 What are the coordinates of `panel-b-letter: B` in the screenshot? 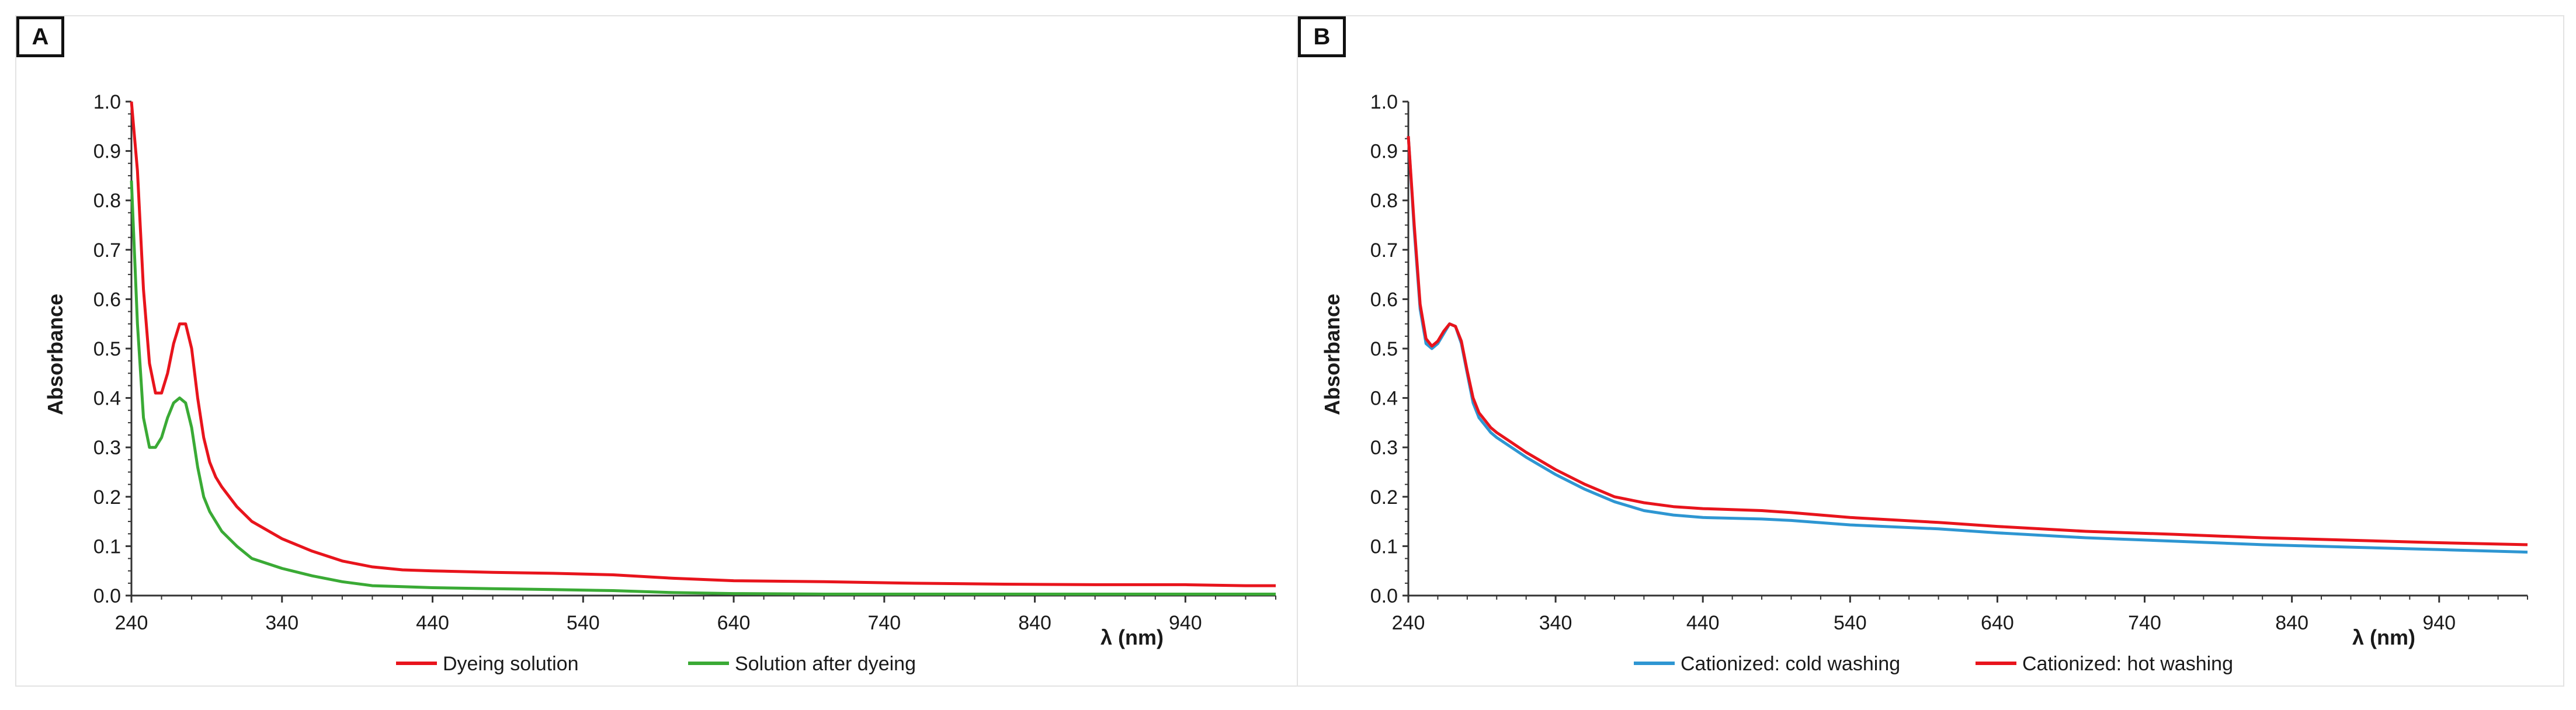 It's located at (1322, 36).